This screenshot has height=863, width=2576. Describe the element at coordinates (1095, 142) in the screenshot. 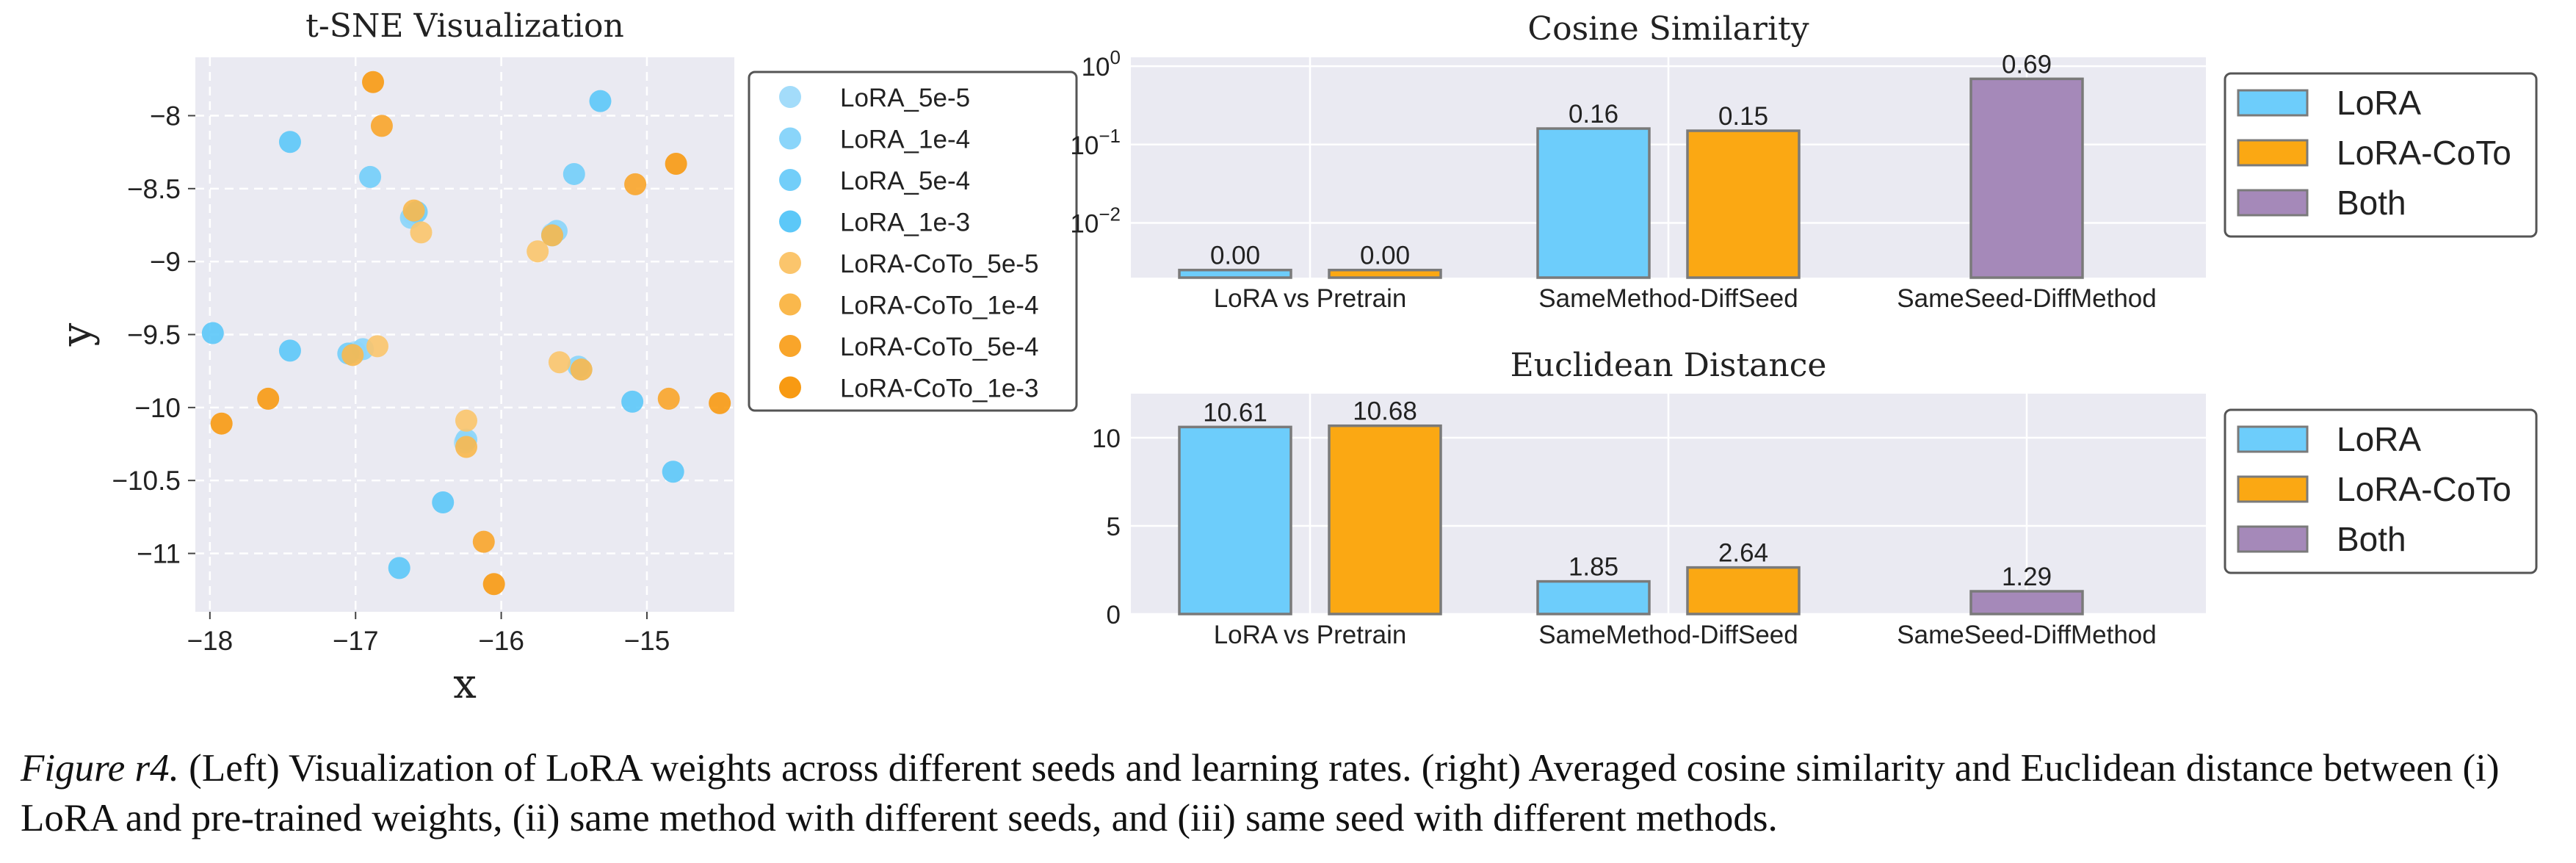

I see `cosine-y-tick-label: 10⁻¹` at that location.